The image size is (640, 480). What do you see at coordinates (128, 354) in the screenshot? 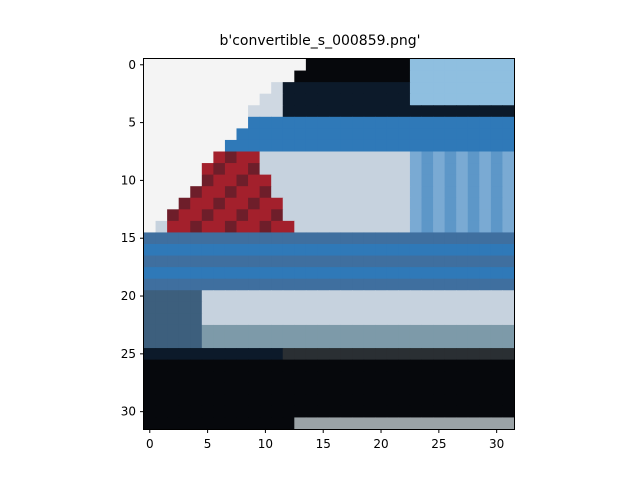
I see `y-tick-label: 25` at bounding box center [128, 354].